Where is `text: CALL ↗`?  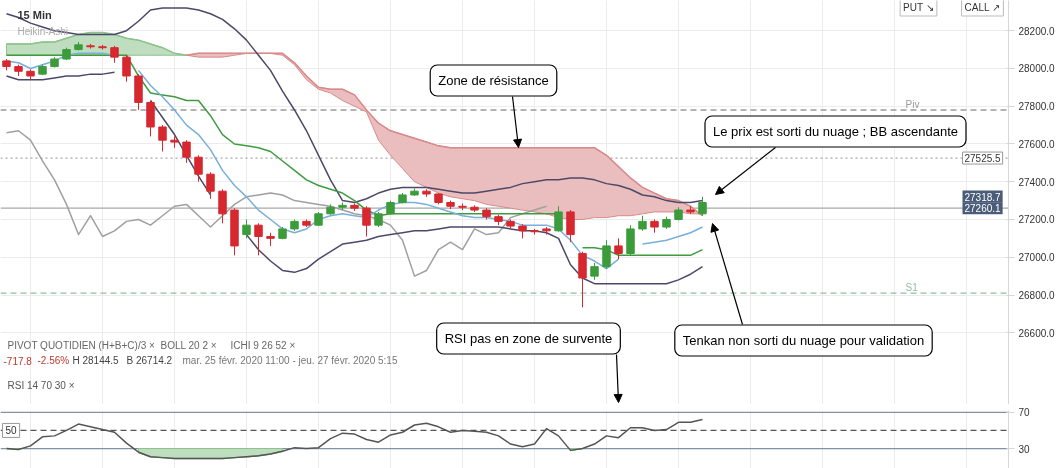
text: CALL ↗ is located at coordinates (982, 7).